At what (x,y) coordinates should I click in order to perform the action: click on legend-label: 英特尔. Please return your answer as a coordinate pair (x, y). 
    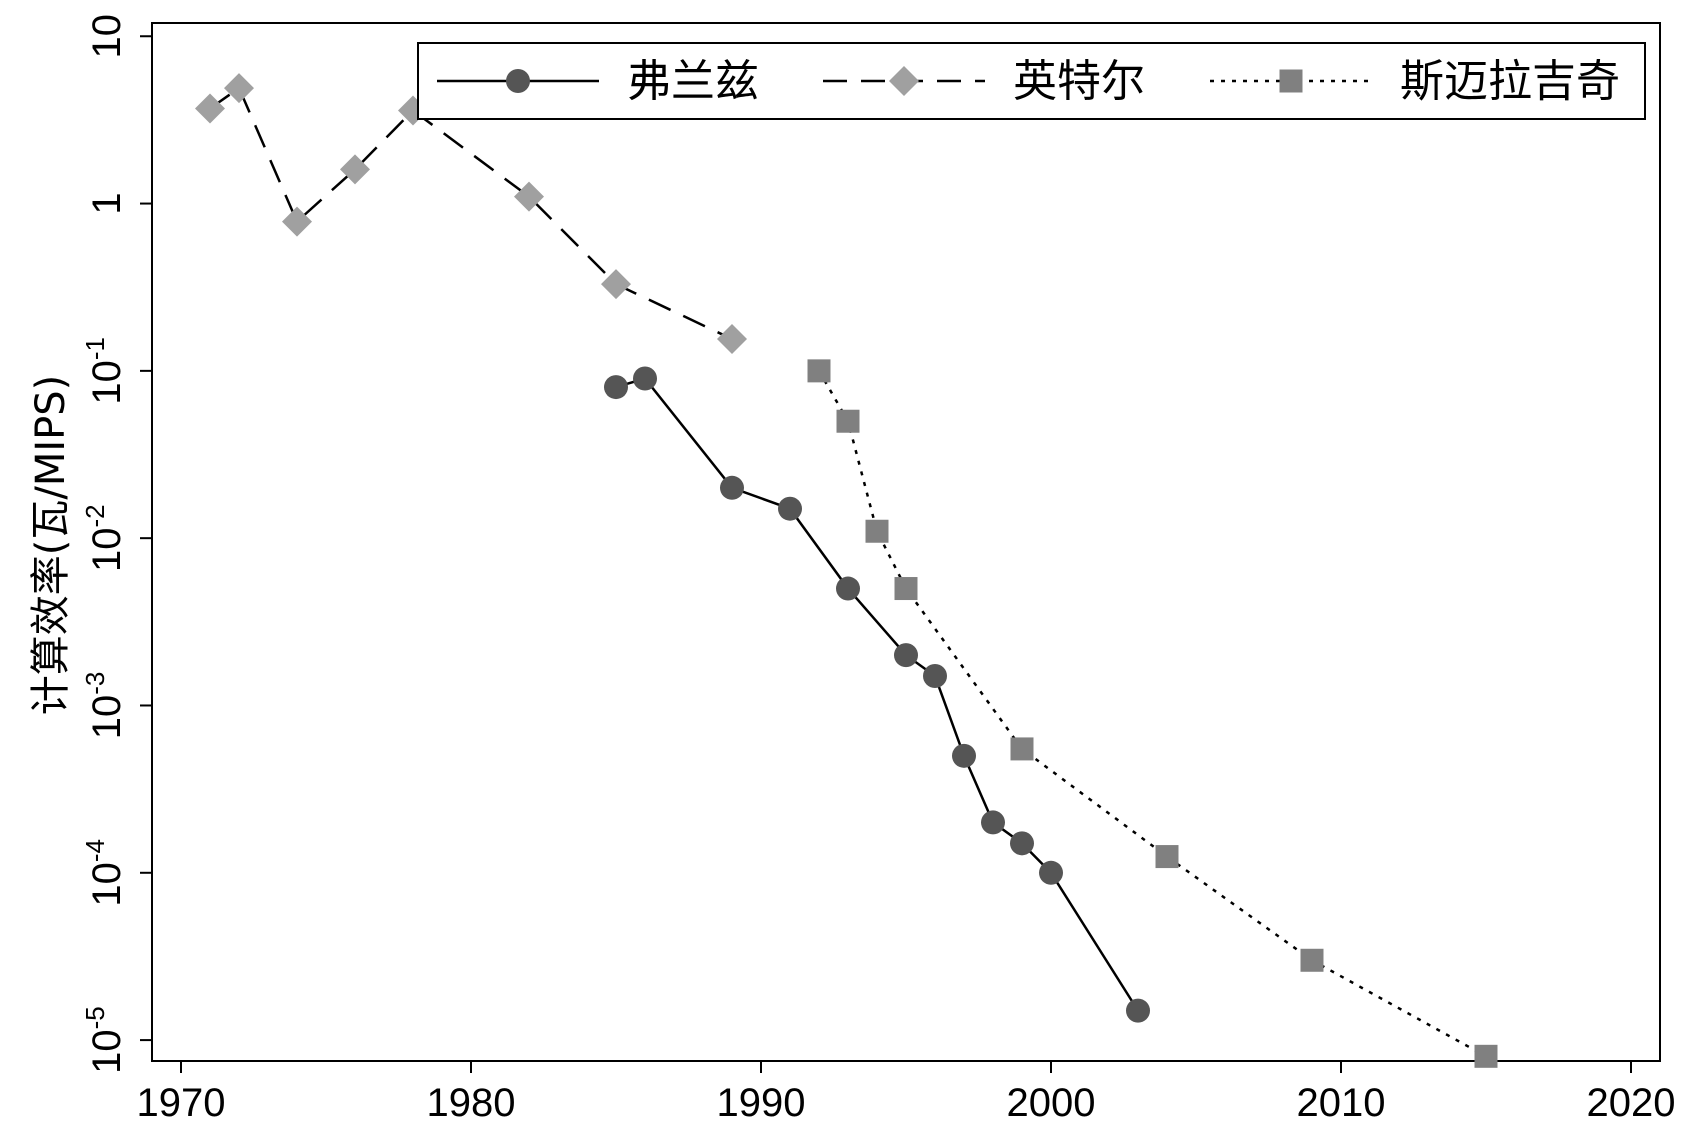
    Looking at the image, I should click on (1079, 81).